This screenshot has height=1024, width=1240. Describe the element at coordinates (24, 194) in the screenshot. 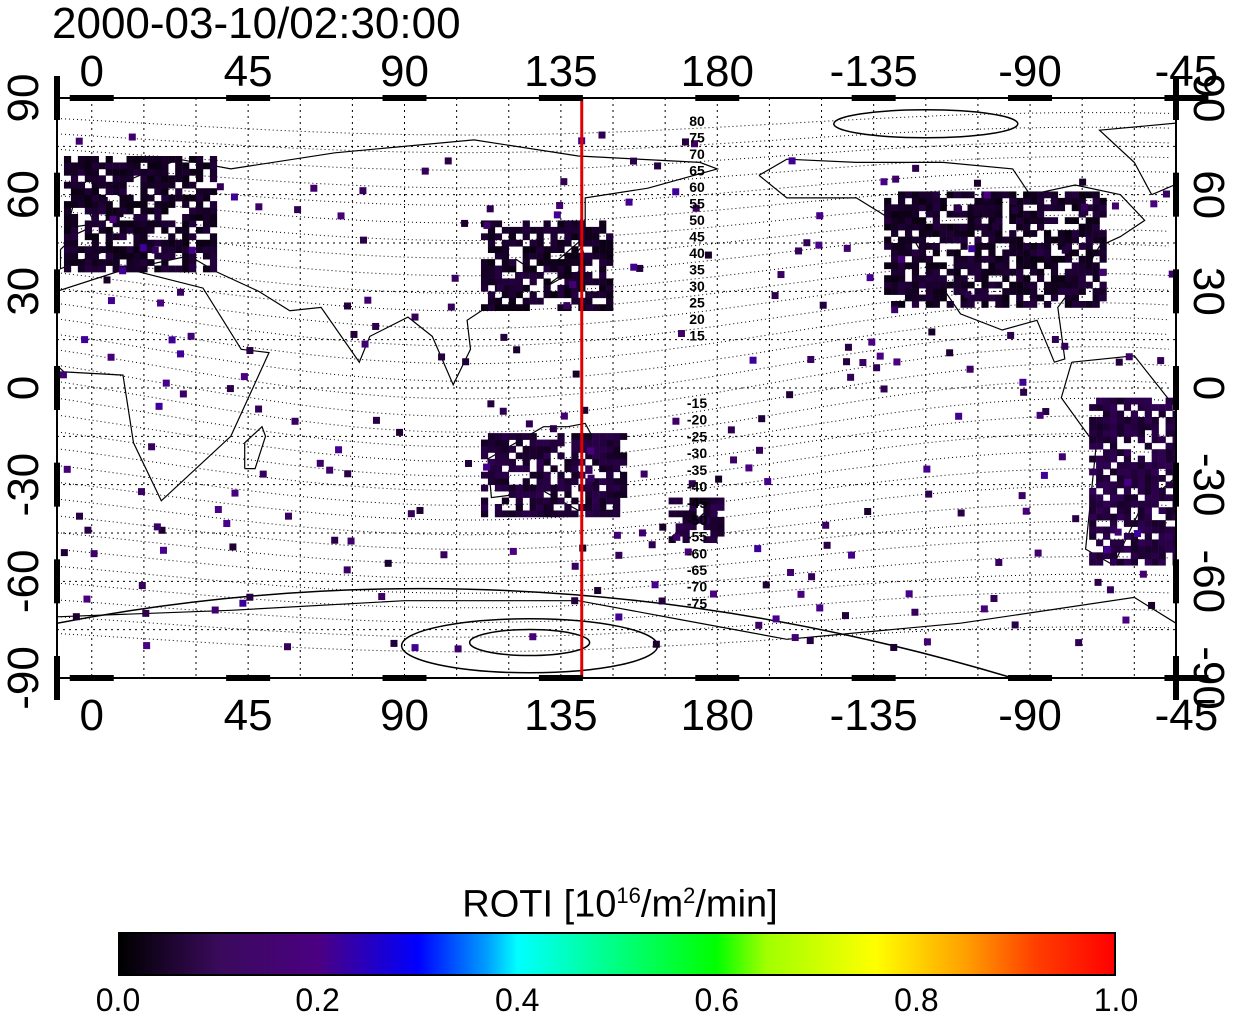

I see `y-tick-label-left: 60` at that location.